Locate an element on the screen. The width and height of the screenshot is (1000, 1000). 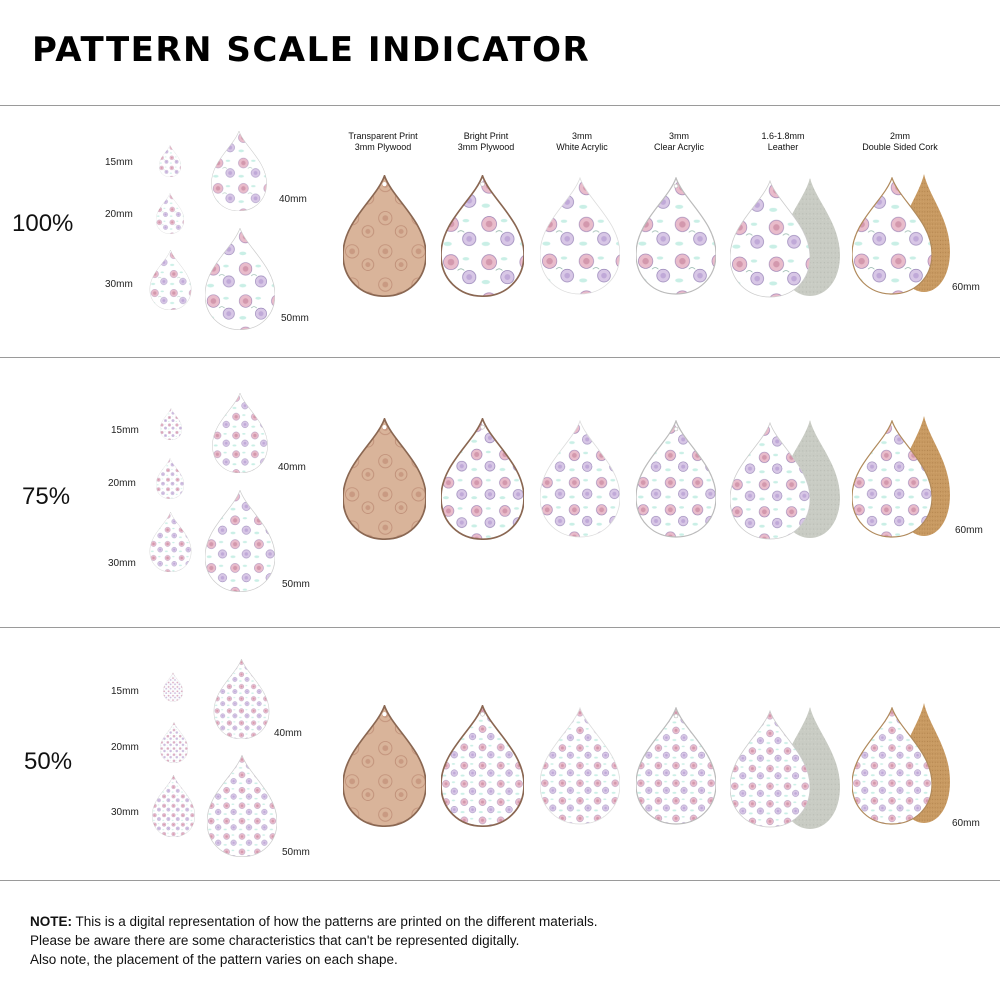
material-line1: 2mm is located at coordinates (900, 136).